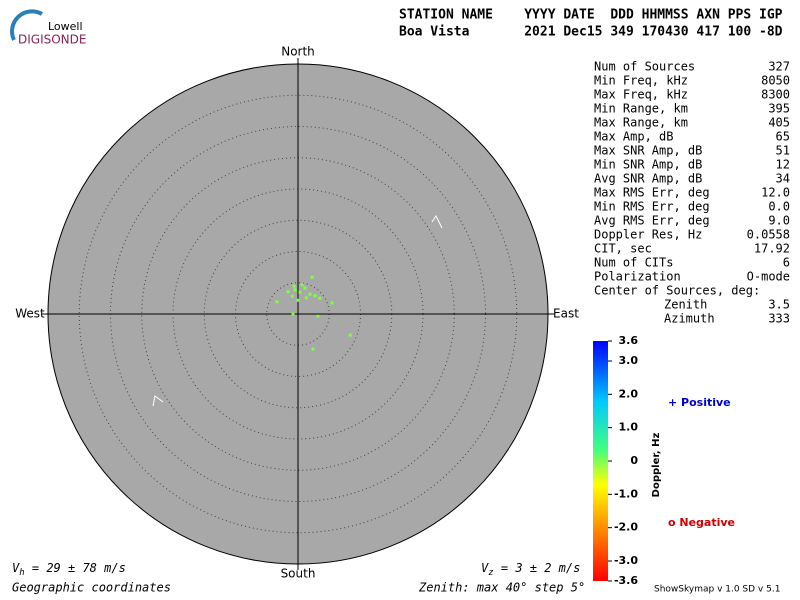 Image resolution: width=800 pixels, height=600 pixels. What do you see at coordinates (775, 193) in the screenshot?
I see `stat-value: 12.0` at bounding box center [775, 193].